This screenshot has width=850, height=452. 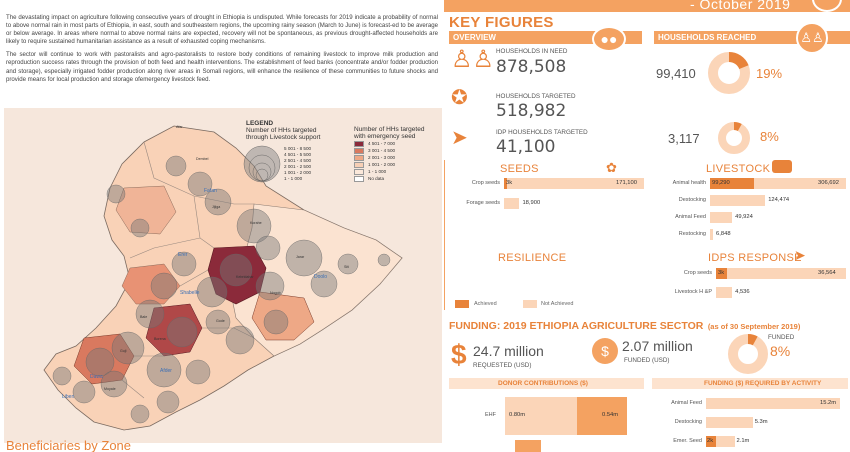 What do you see at coordinates (298, 148) in the screenshot?
I see `bubble-range-label: 5 001 - 8 500` at bounding box center [298, 148].